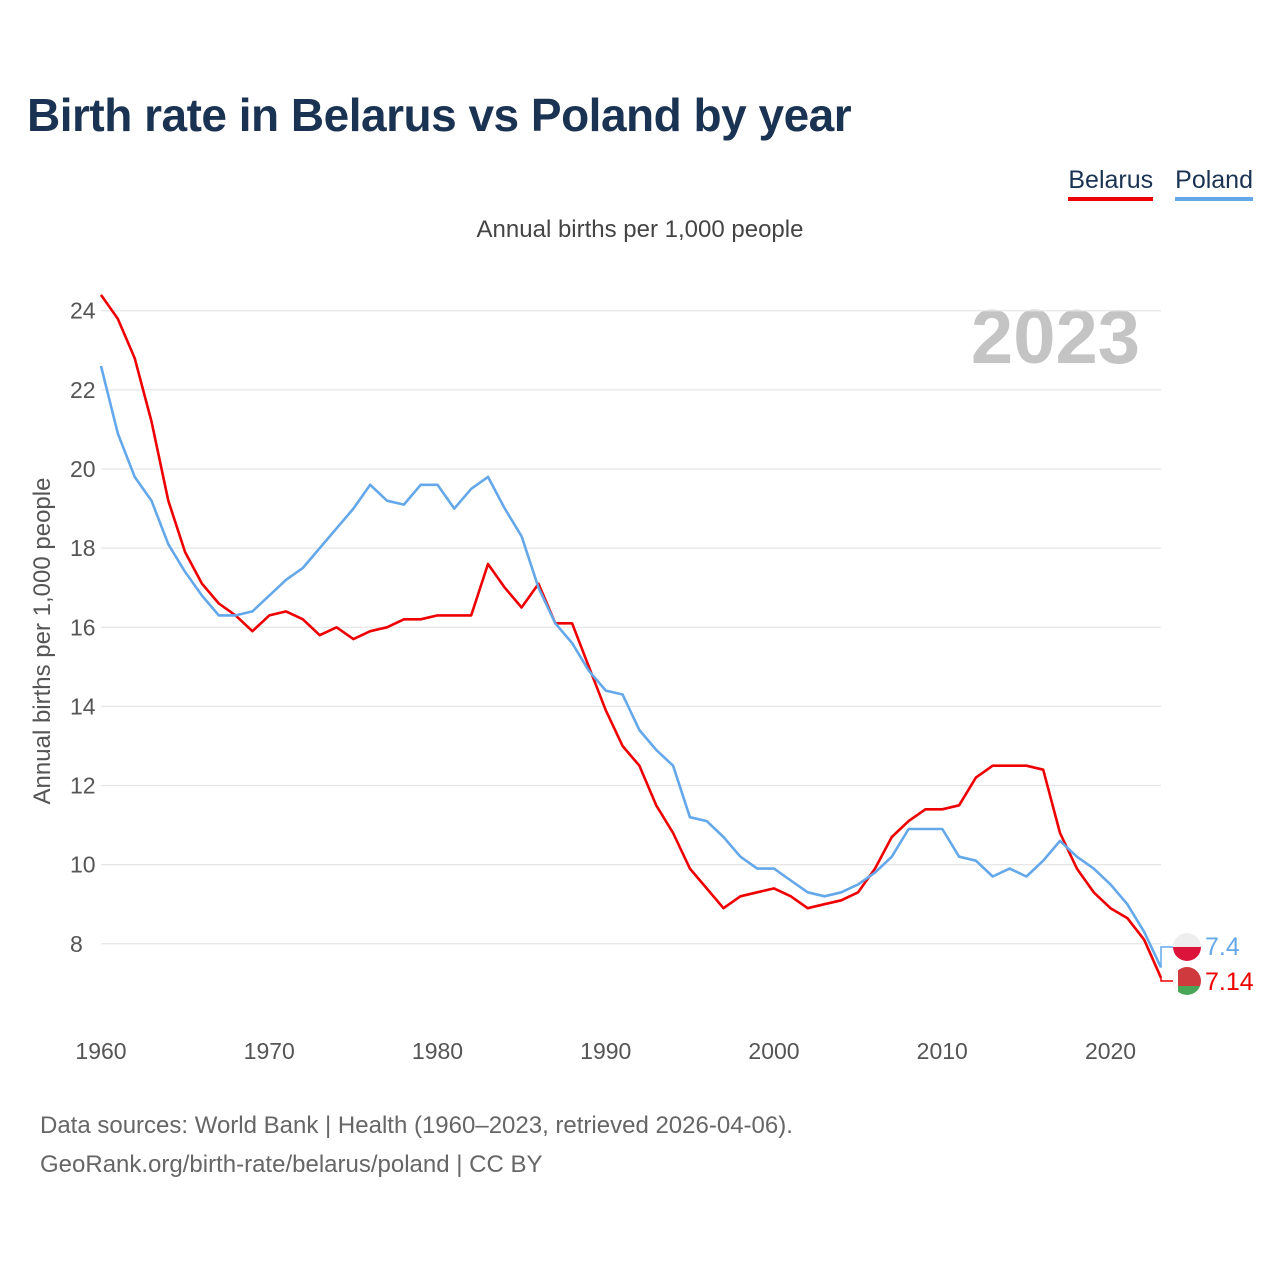  What do you see at coordinates (1166, 979) in the screenshot?
I see `belarus-leader-line` at bounding box center [1166, 979].